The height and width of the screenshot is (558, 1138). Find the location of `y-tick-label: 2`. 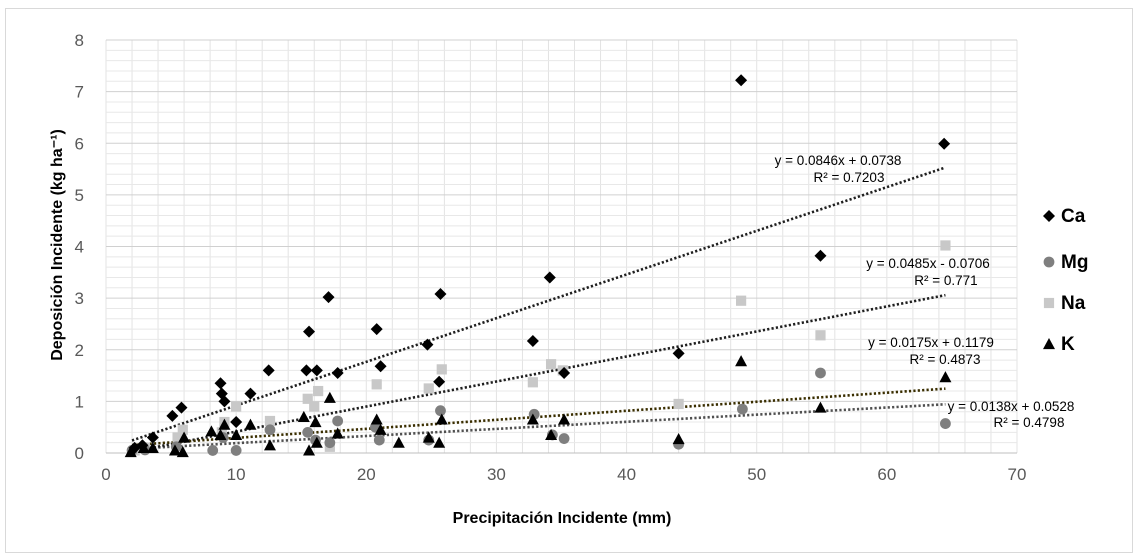

y-tick-label: 2 is located at coordinates (79, 350).